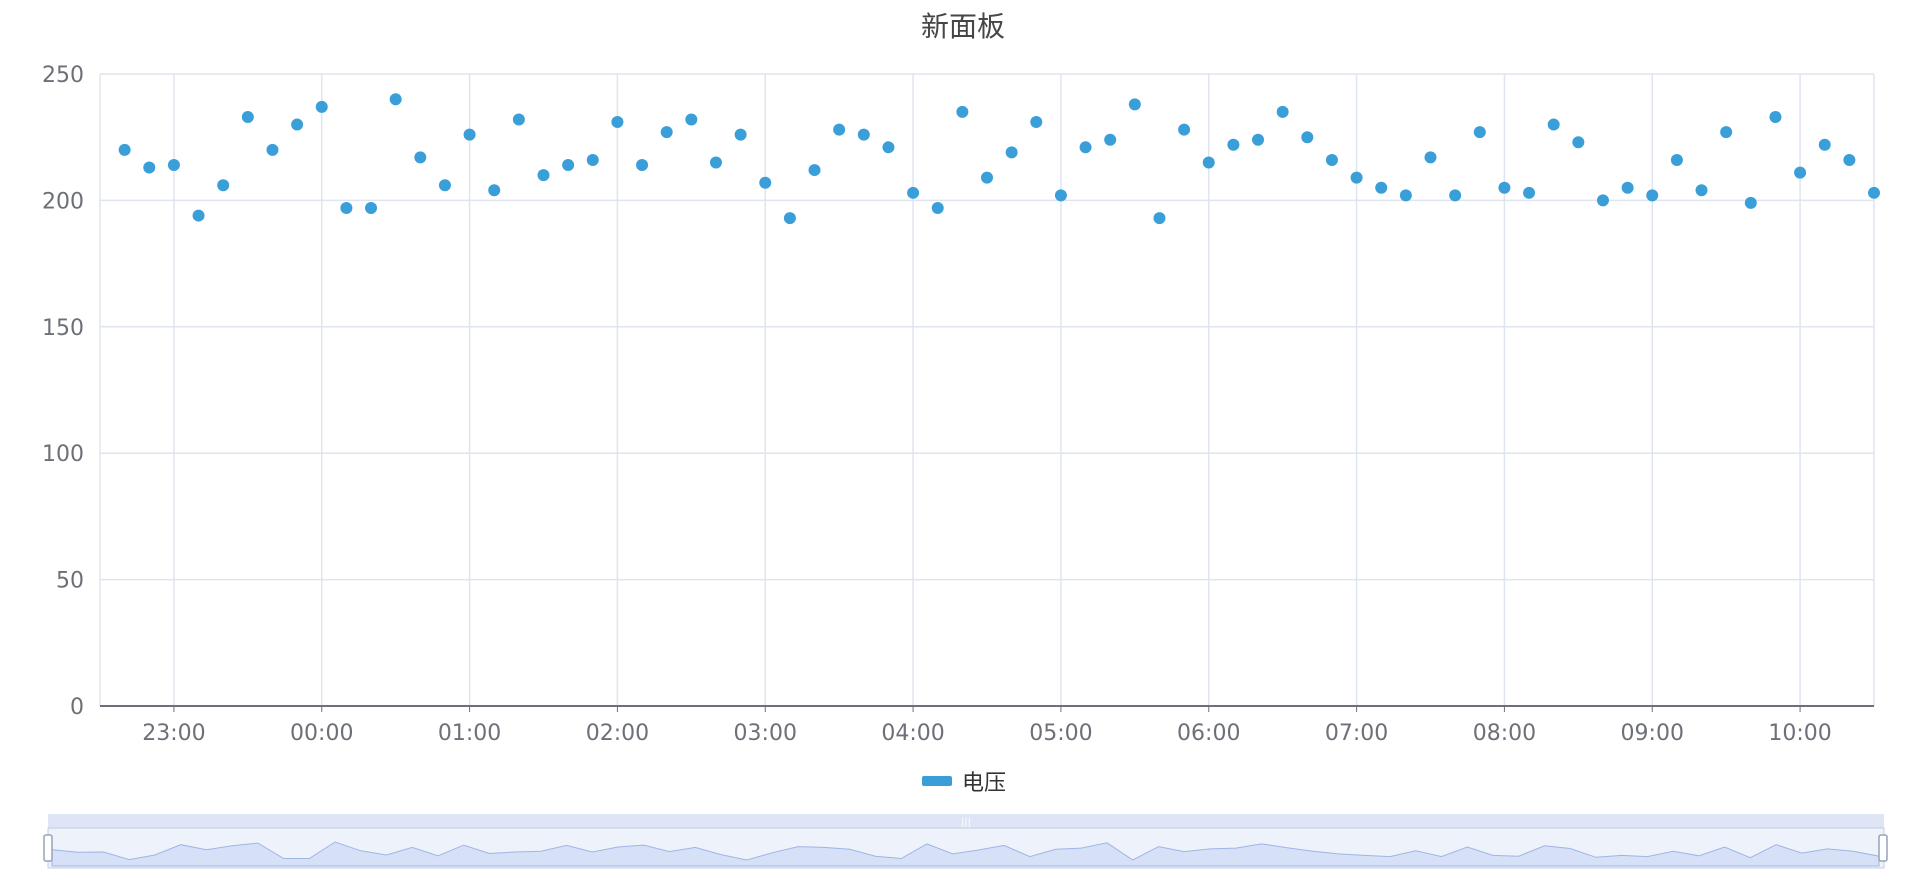 The width and height of the screenshot is (1926, 888). Describe the element at coordinates (1356, 733) in the screenshot. I see `x-tick-label: 07:00` at that location.